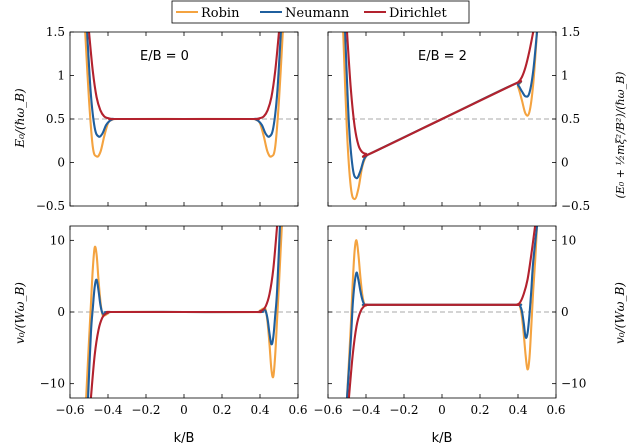 The width and height of the screenshot is (640, 448). What do you see at coordinates (20, 313) in the screenshot?
I see `ylabel-bottom-left: v₀/(Wω_B)` at bounding box center [20, 313].